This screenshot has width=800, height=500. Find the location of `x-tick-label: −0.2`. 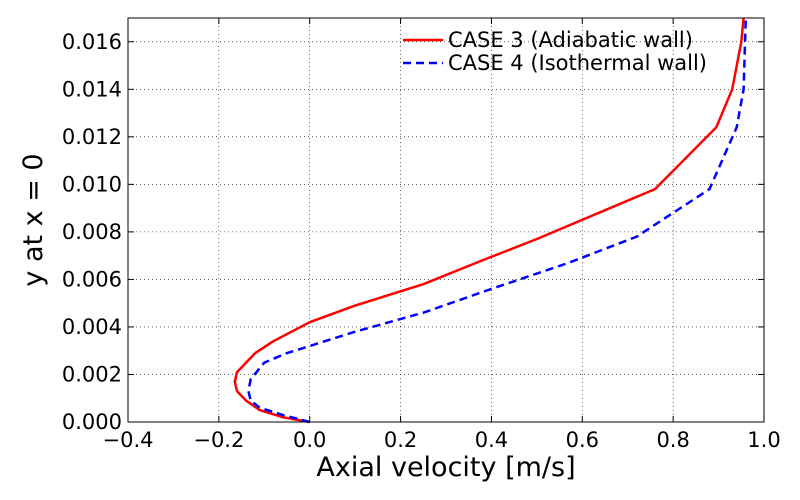

x-tick-label: −0.2 is located at coordinates (218, 440).